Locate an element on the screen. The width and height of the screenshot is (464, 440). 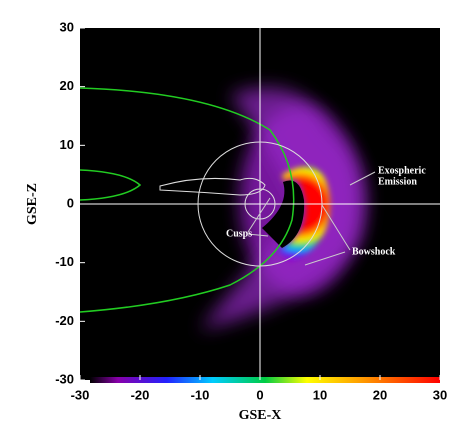
annotation: Exospheric is located at coordinates (402, 170).